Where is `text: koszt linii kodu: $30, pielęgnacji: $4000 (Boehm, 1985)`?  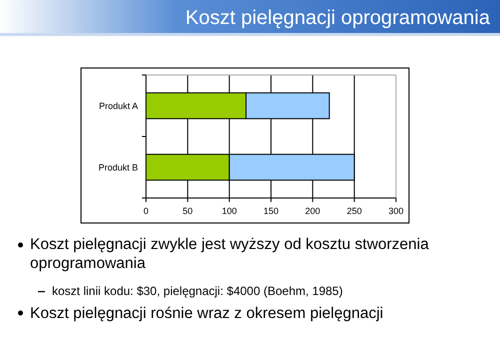 text: koszt linii kodu: $30, pielęgnacji: $4000 (Boehm, 1985) is located at coordinates (197, 291).